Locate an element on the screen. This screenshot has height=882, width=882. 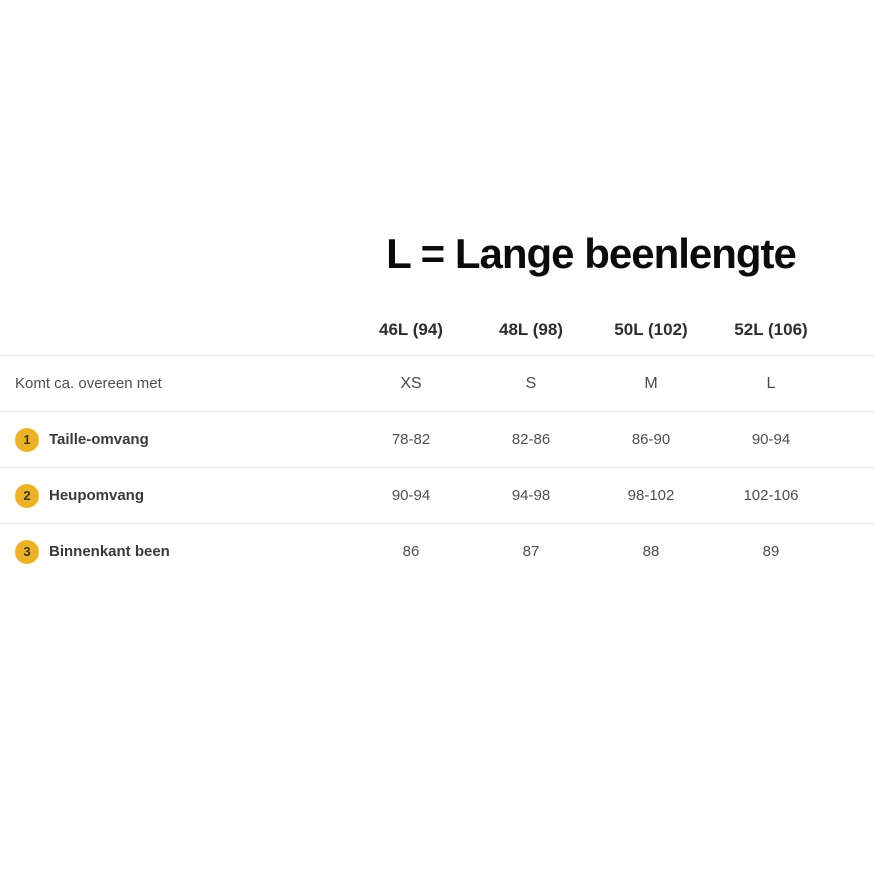
column-header-50l: 50L (102) is located at coordinates (651, 329).